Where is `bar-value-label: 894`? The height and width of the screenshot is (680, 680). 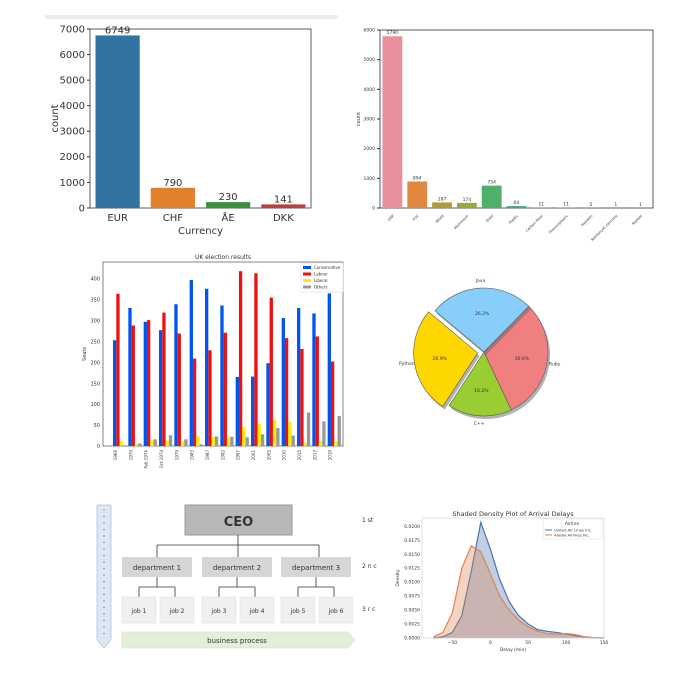
bar-value-label: 894 is located at coordinates (417, 178).